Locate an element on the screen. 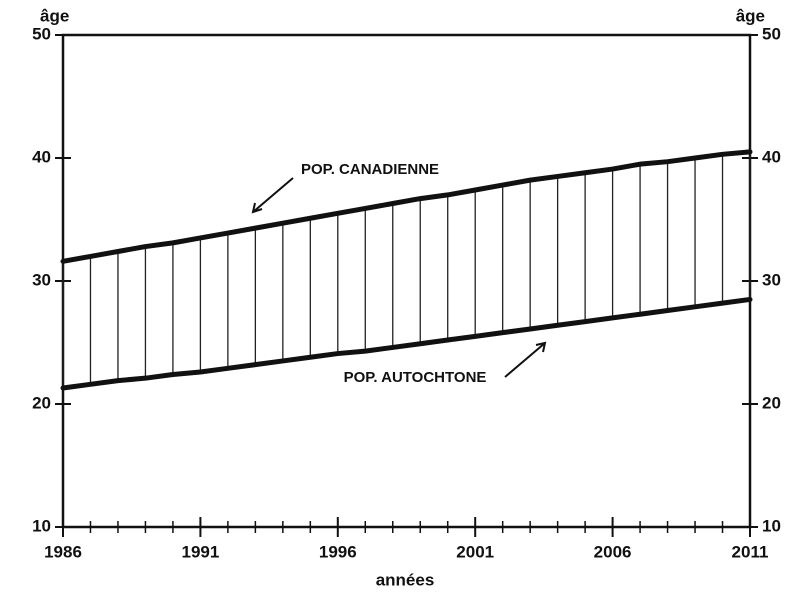 The image size is (809, 592). y-tick-label: 40 is located at coordinates (41, 156).